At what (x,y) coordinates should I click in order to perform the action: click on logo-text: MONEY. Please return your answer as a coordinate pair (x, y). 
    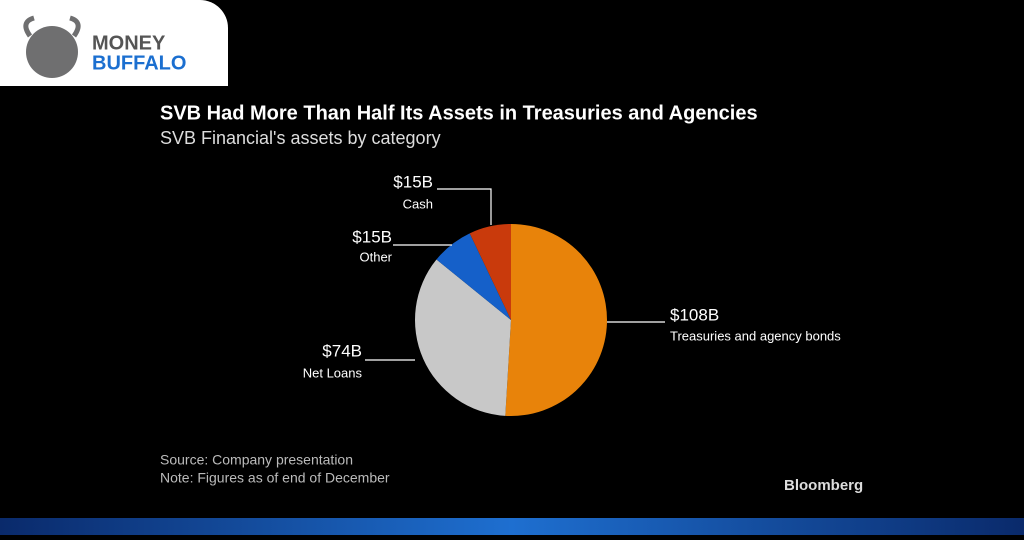
    Looking at the image, I should click on (129, 43).